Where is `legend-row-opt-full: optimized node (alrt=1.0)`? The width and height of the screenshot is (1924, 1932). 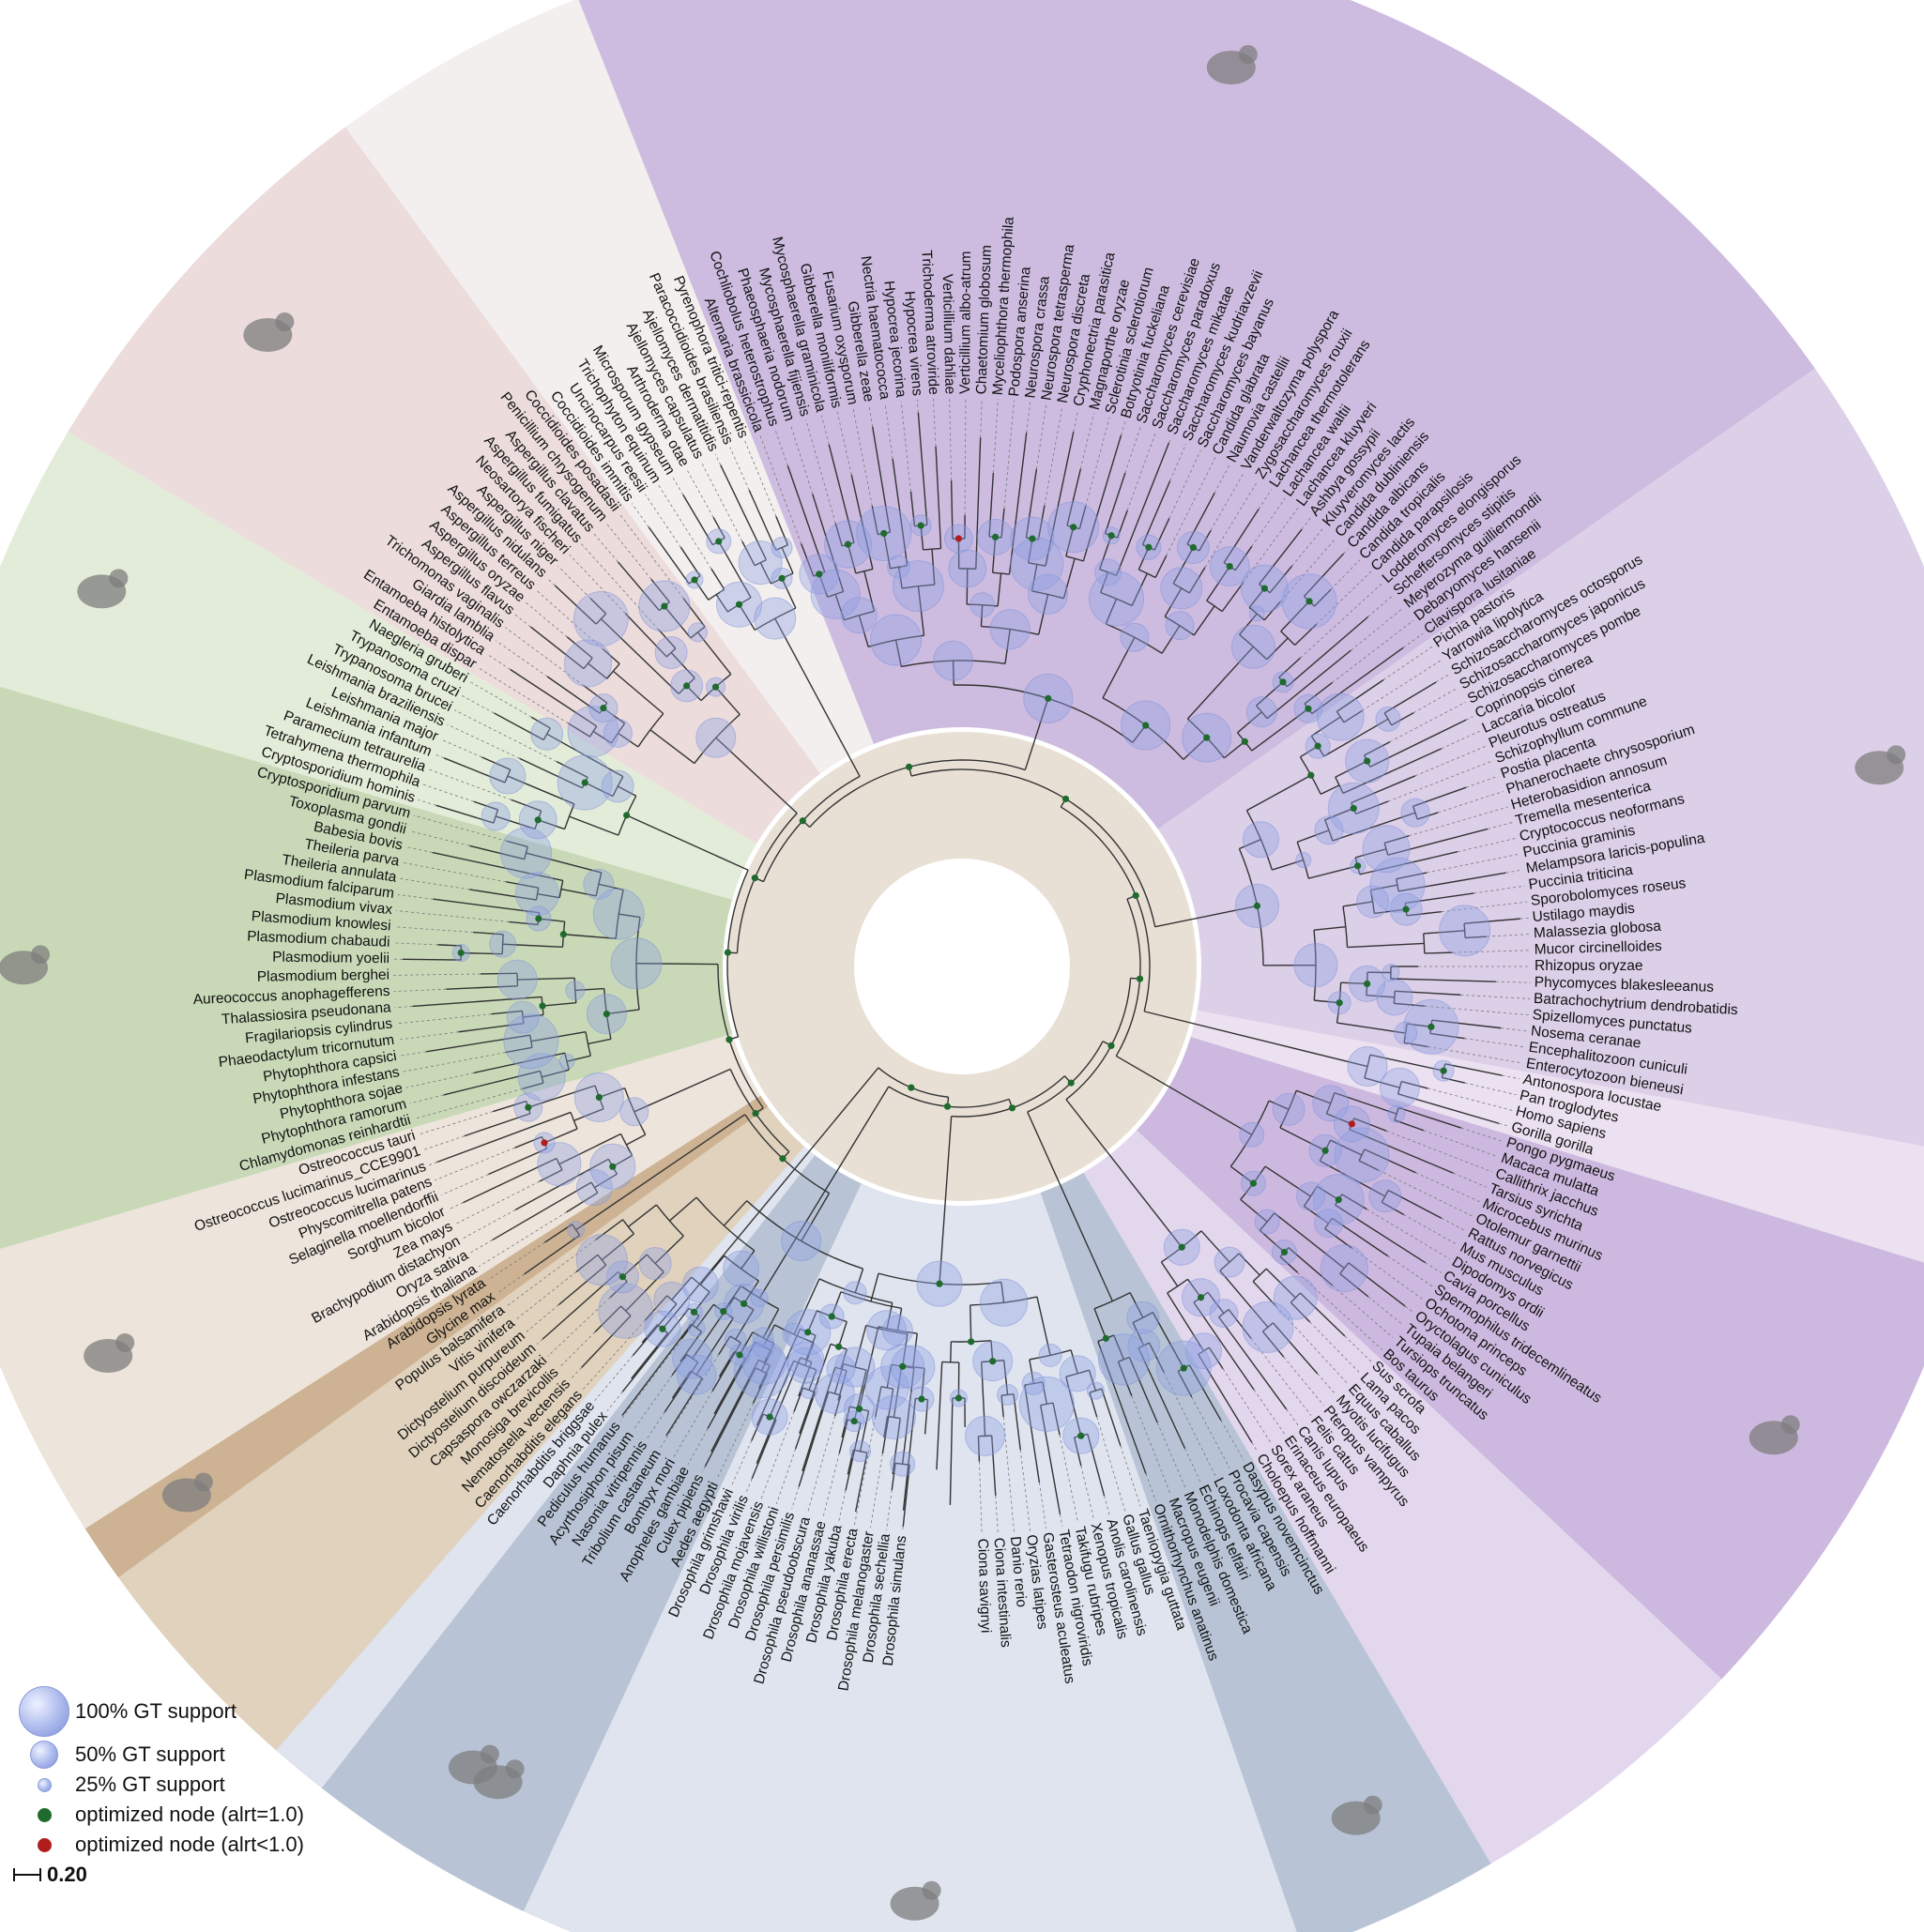 legend-row-opt-full: optimized node (alrt=1.0) is located at coordinates (158, 1815).